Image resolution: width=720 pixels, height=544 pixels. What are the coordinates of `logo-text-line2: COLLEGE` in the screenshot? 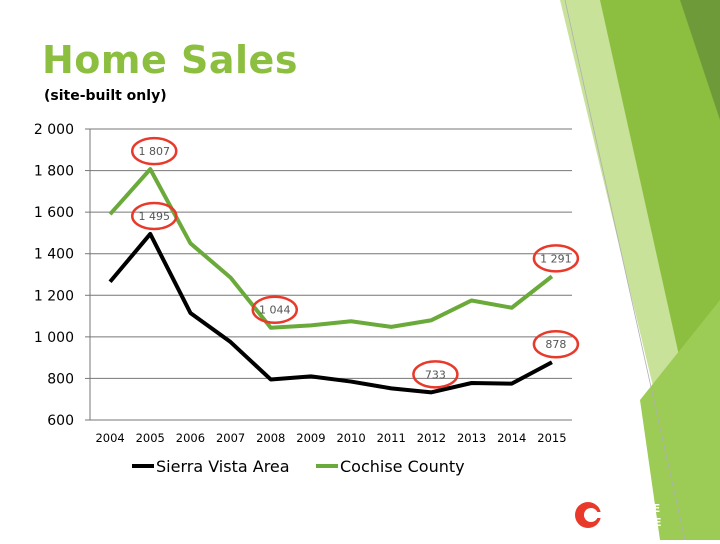 It's located at (634, 522).